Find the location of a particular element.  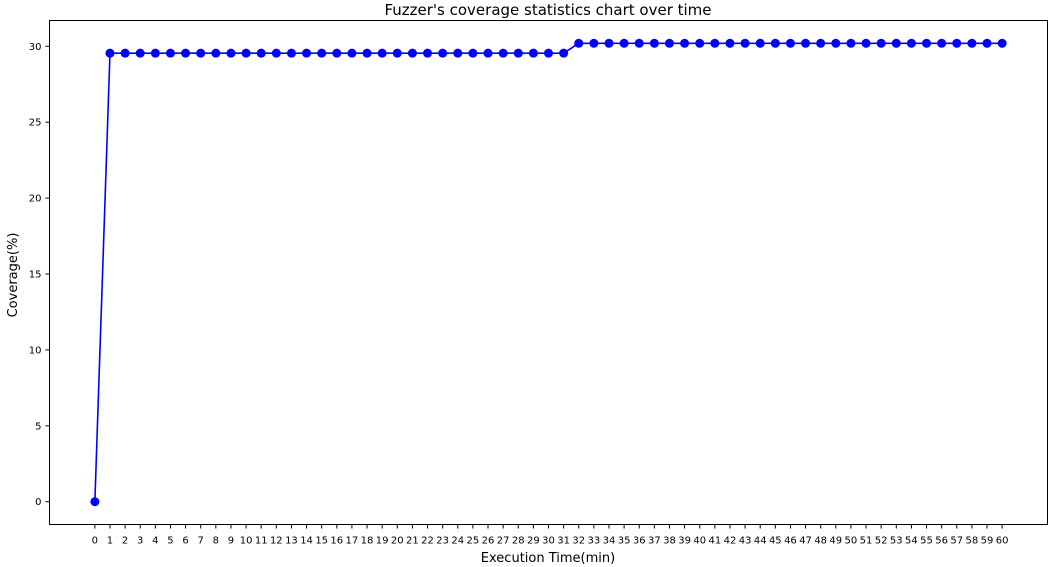

x-tick-label: 9 is located at coordinates (231, 541).